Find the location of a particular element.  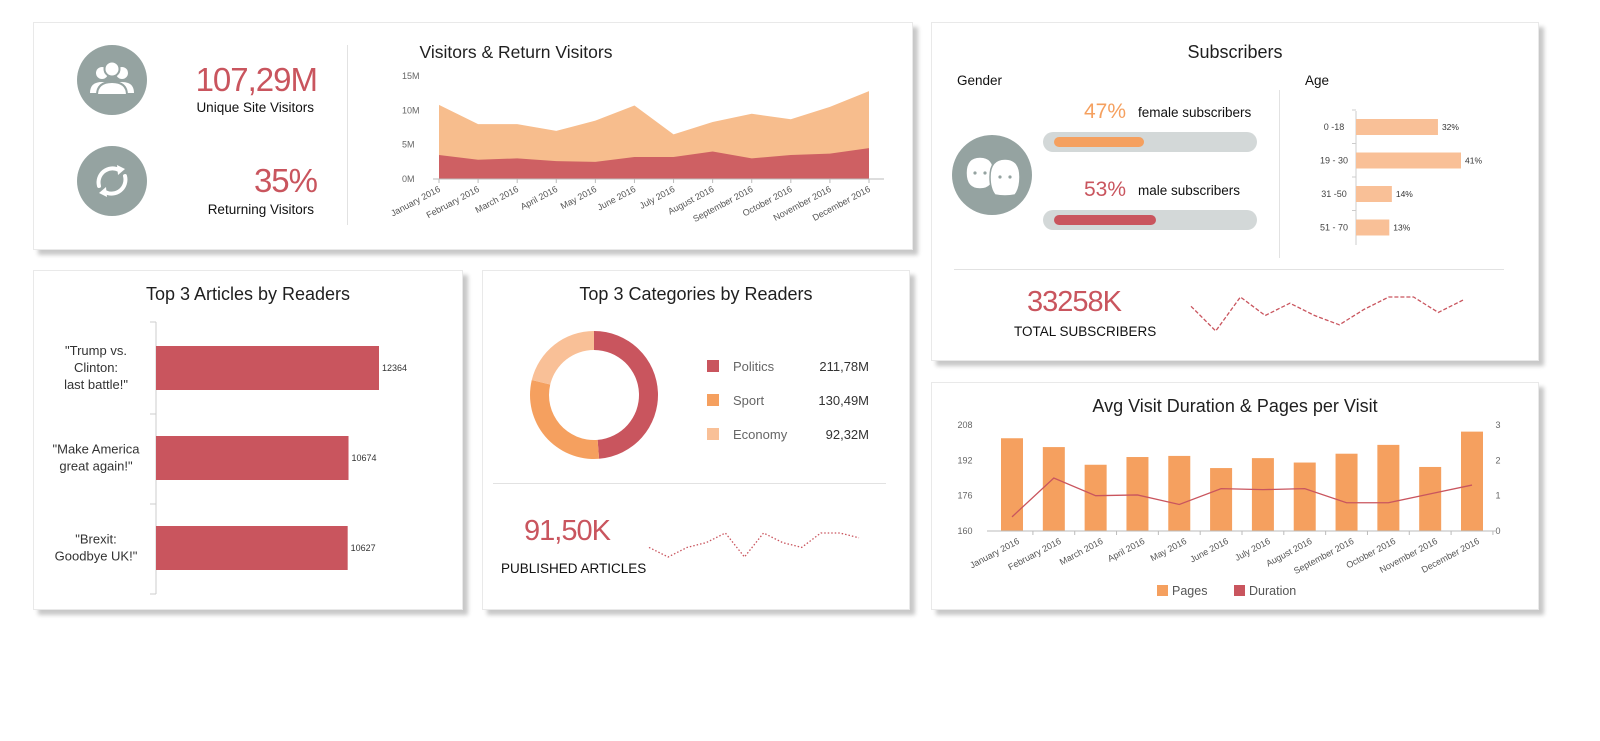

article-value-label: 12364 is located at coordinates (394, 368).